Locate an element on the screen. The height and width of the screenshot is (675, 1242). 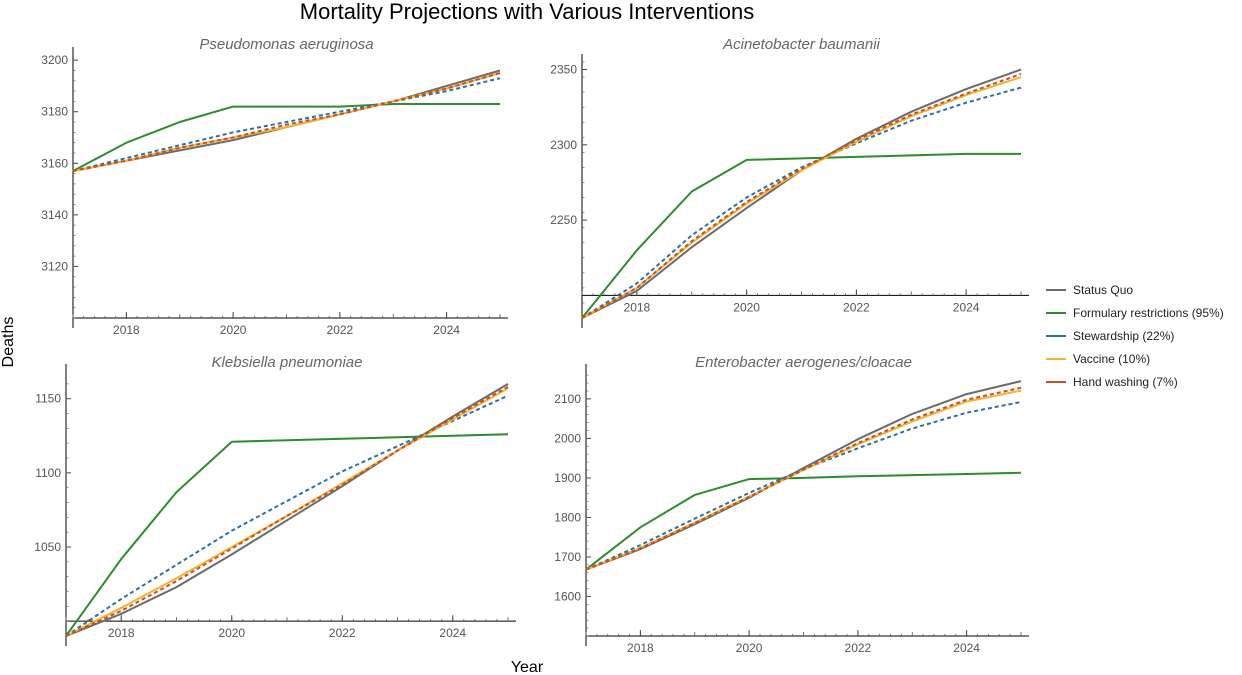
y-tick-label: 2100 is located at coordinates (567, 399).